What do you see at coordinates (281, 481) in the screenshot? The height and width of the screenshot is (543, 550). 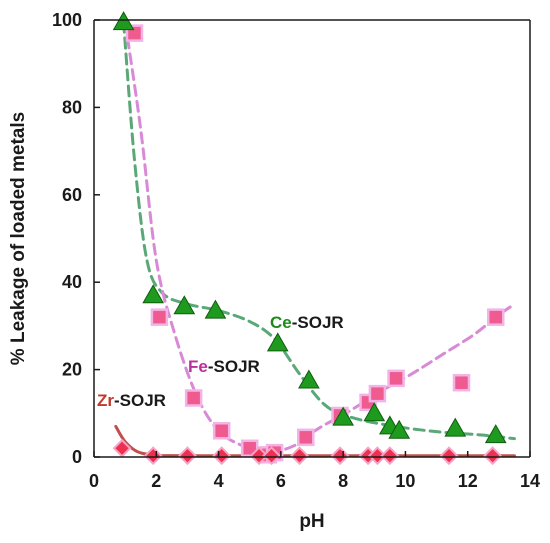 I see `x-tick-label: 6` at bounding box center [281, 481].